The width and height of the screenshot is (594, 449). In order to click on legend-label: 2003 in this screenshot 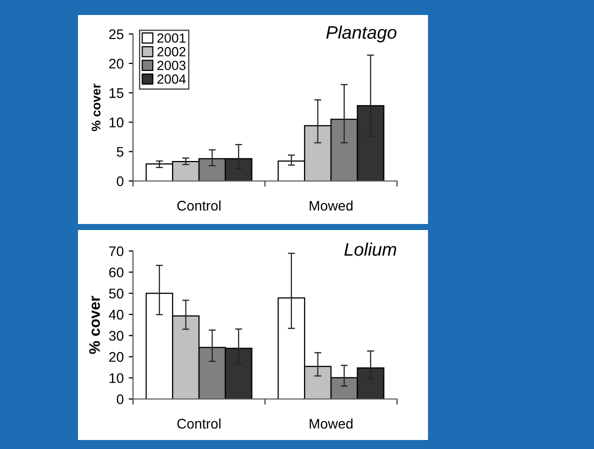, I will do `click(171, 65)`.